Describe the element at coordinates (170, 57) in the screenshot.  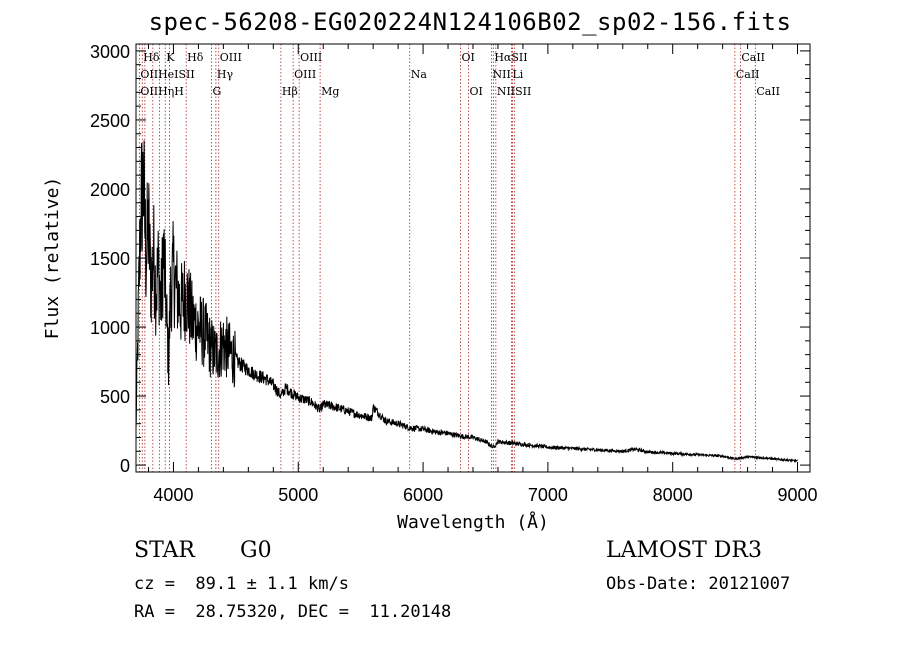
I see `line-label: K` at that location.